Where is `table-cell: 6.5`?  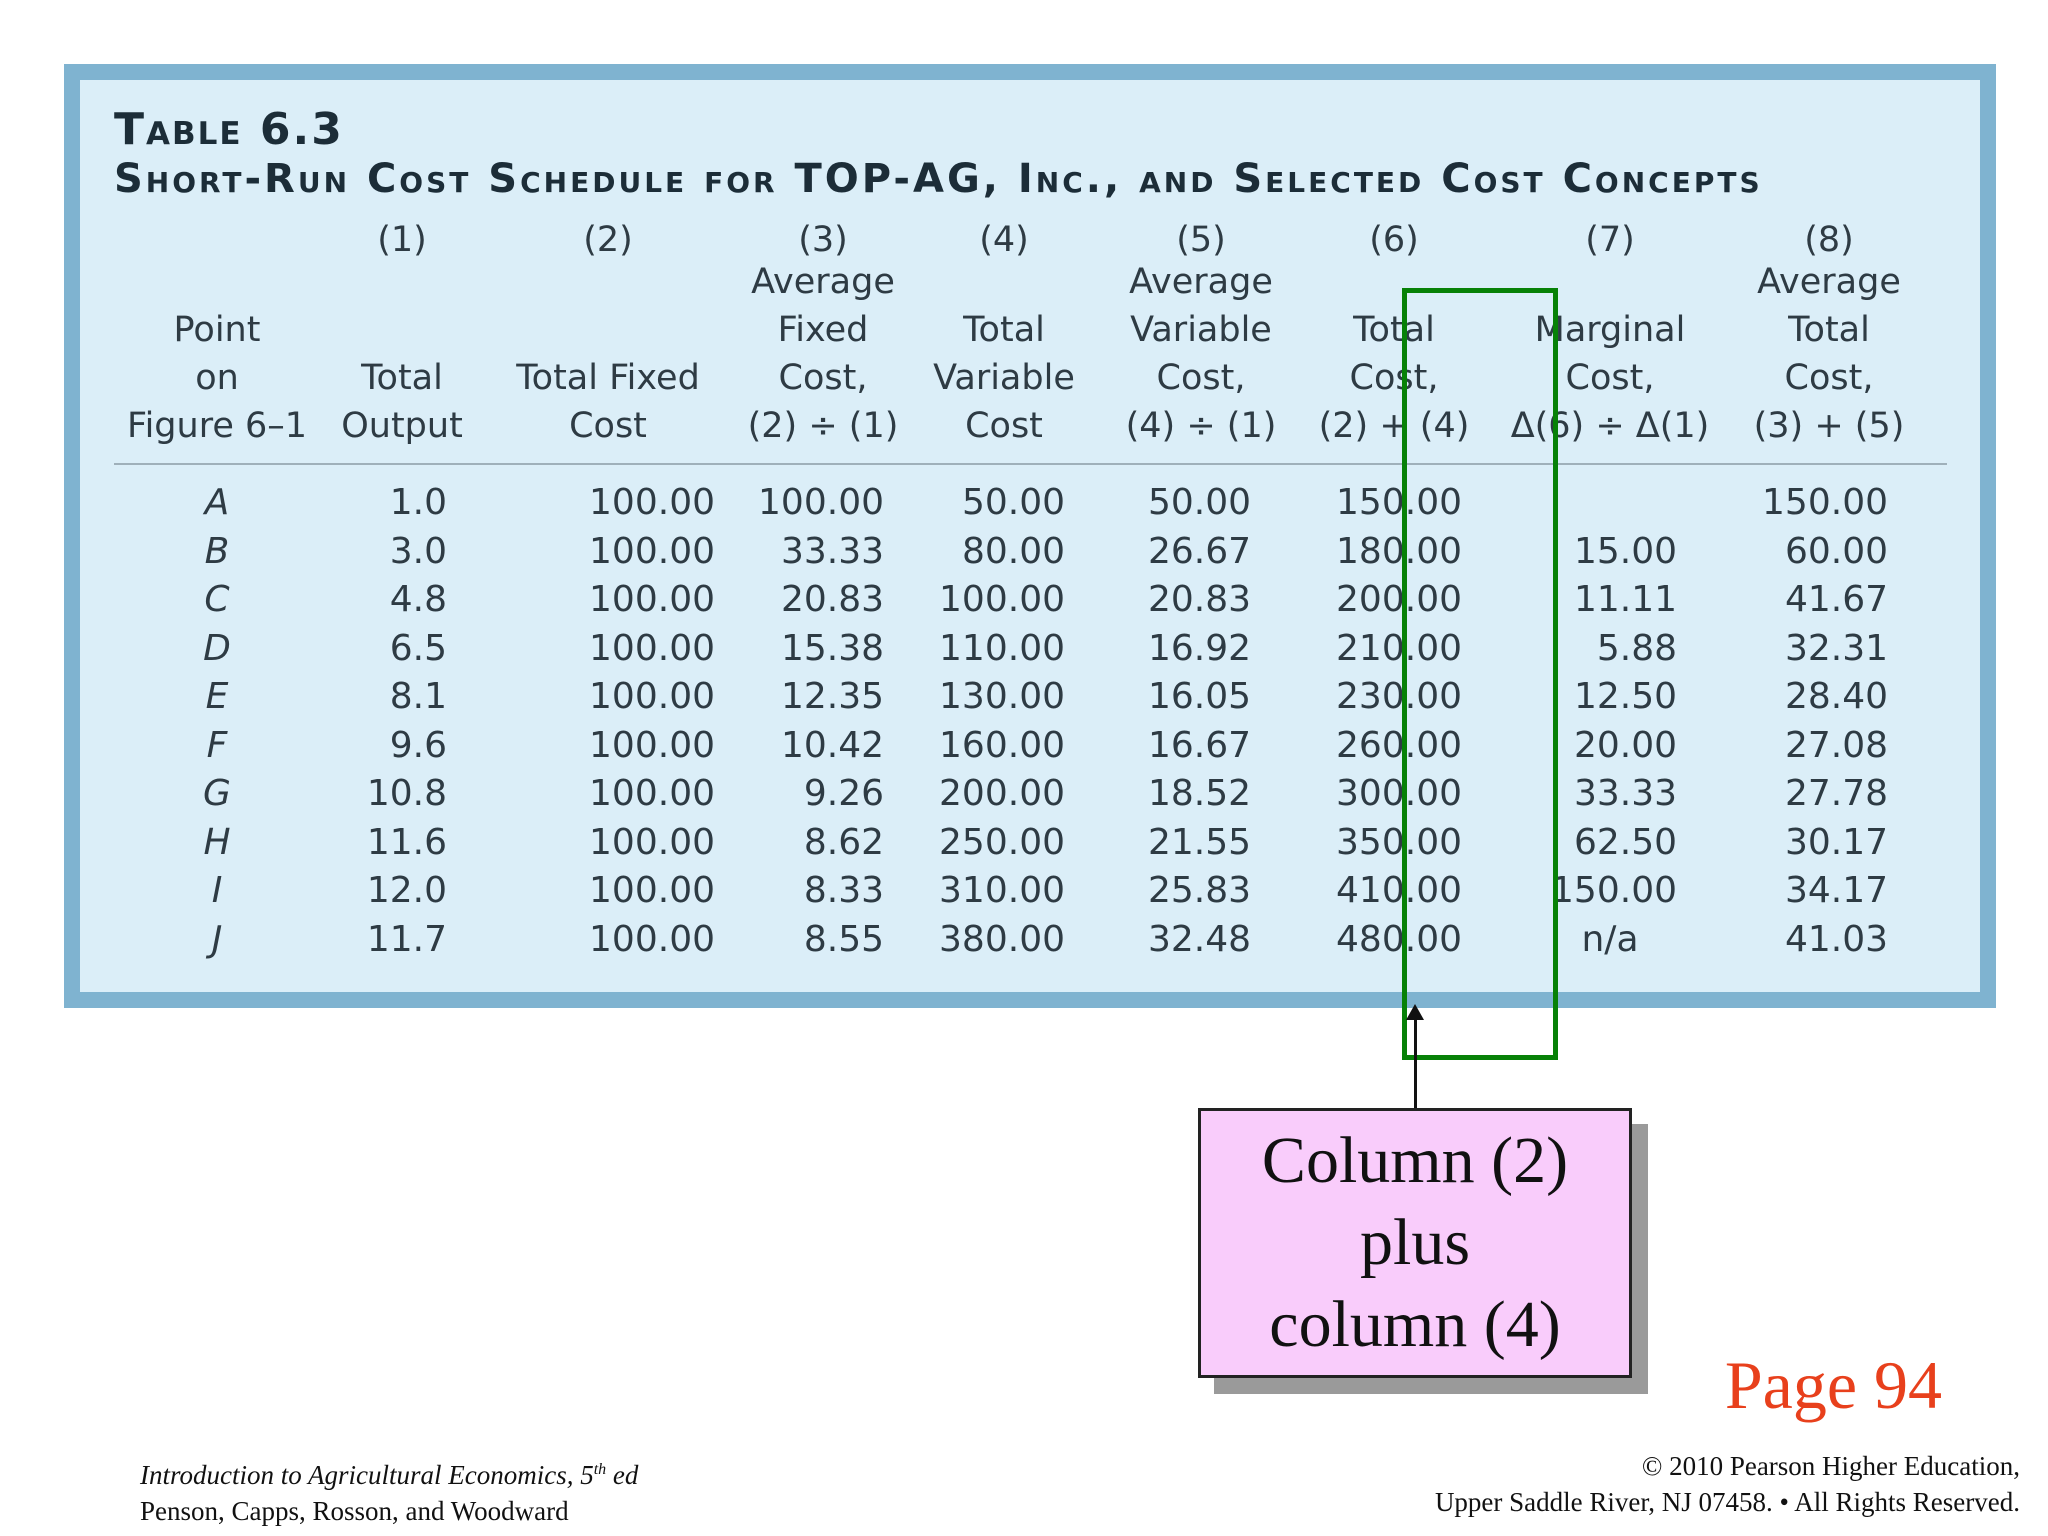
table-cell: 6.5 is located at coordinates (418, 648).